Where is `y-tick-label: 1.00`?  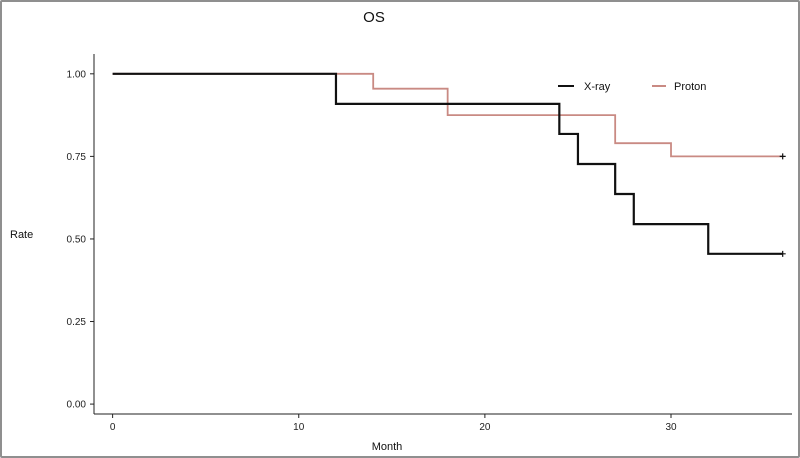
y-tick-label: 1.00 is located at coordinates (77, 74).